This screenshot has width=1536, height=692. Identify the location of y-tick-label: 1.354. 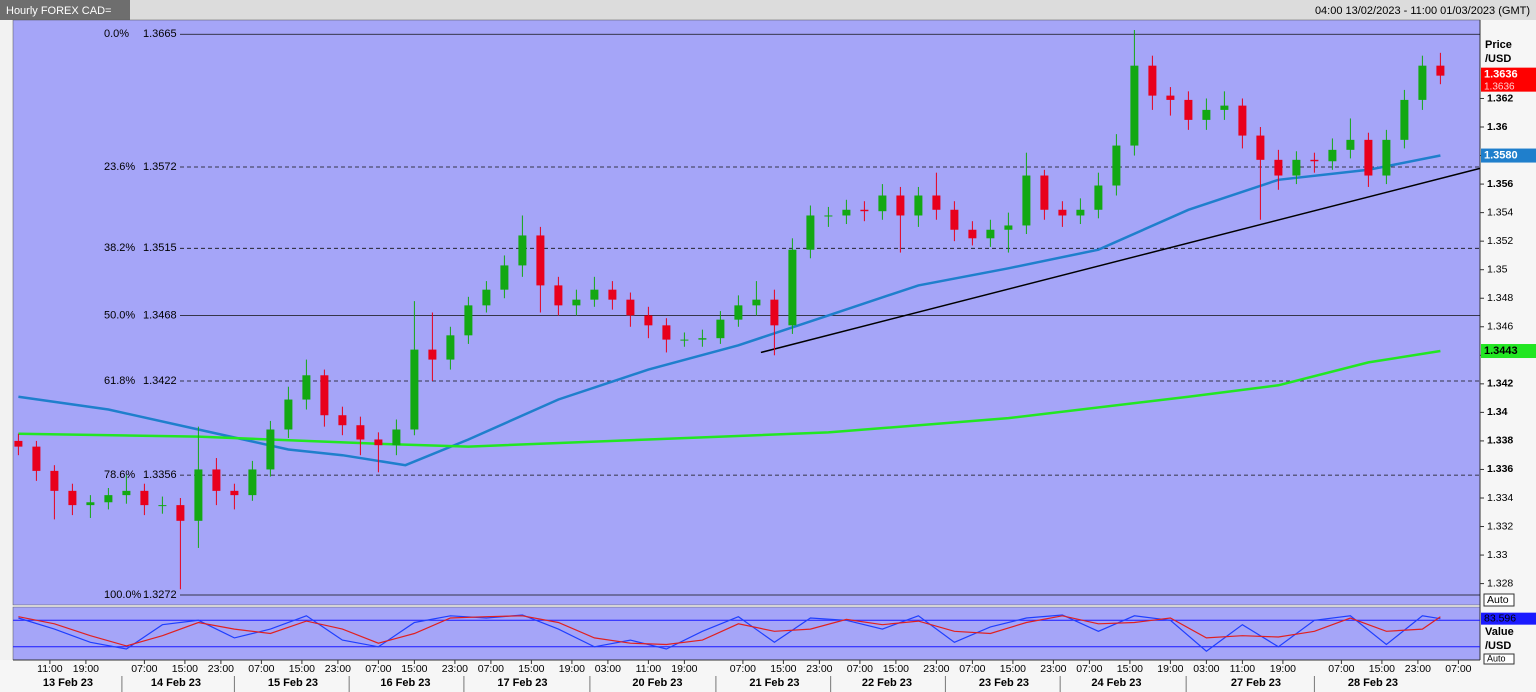
(1500, 212).